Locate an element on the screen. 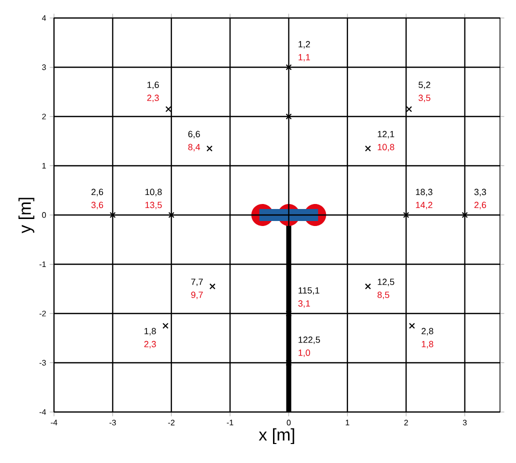 Image resolution: width=516 pixels, height=463 pixels. annotation: 3,3 is located at coordinates (480, 192).